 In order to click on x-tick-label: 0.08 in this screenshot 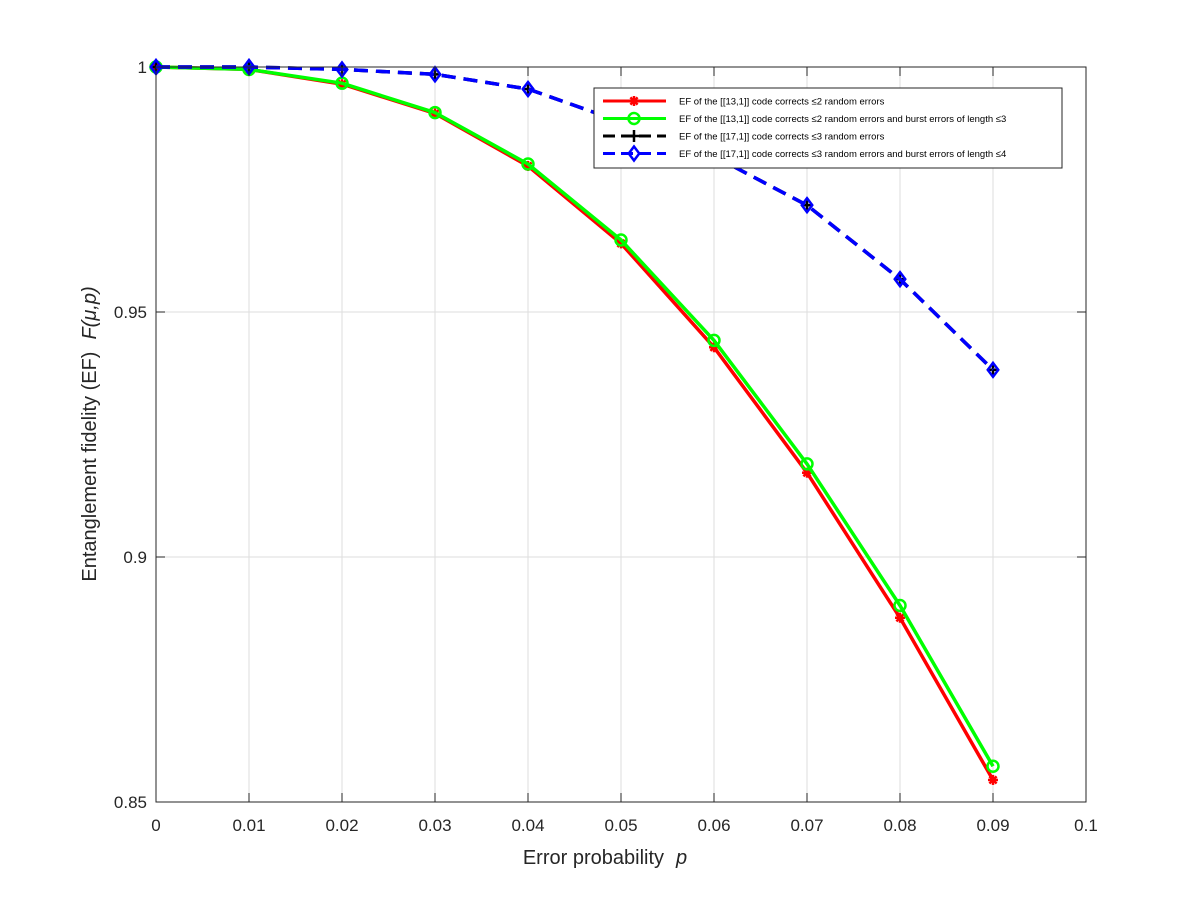, I will do `click(899, 825)`.